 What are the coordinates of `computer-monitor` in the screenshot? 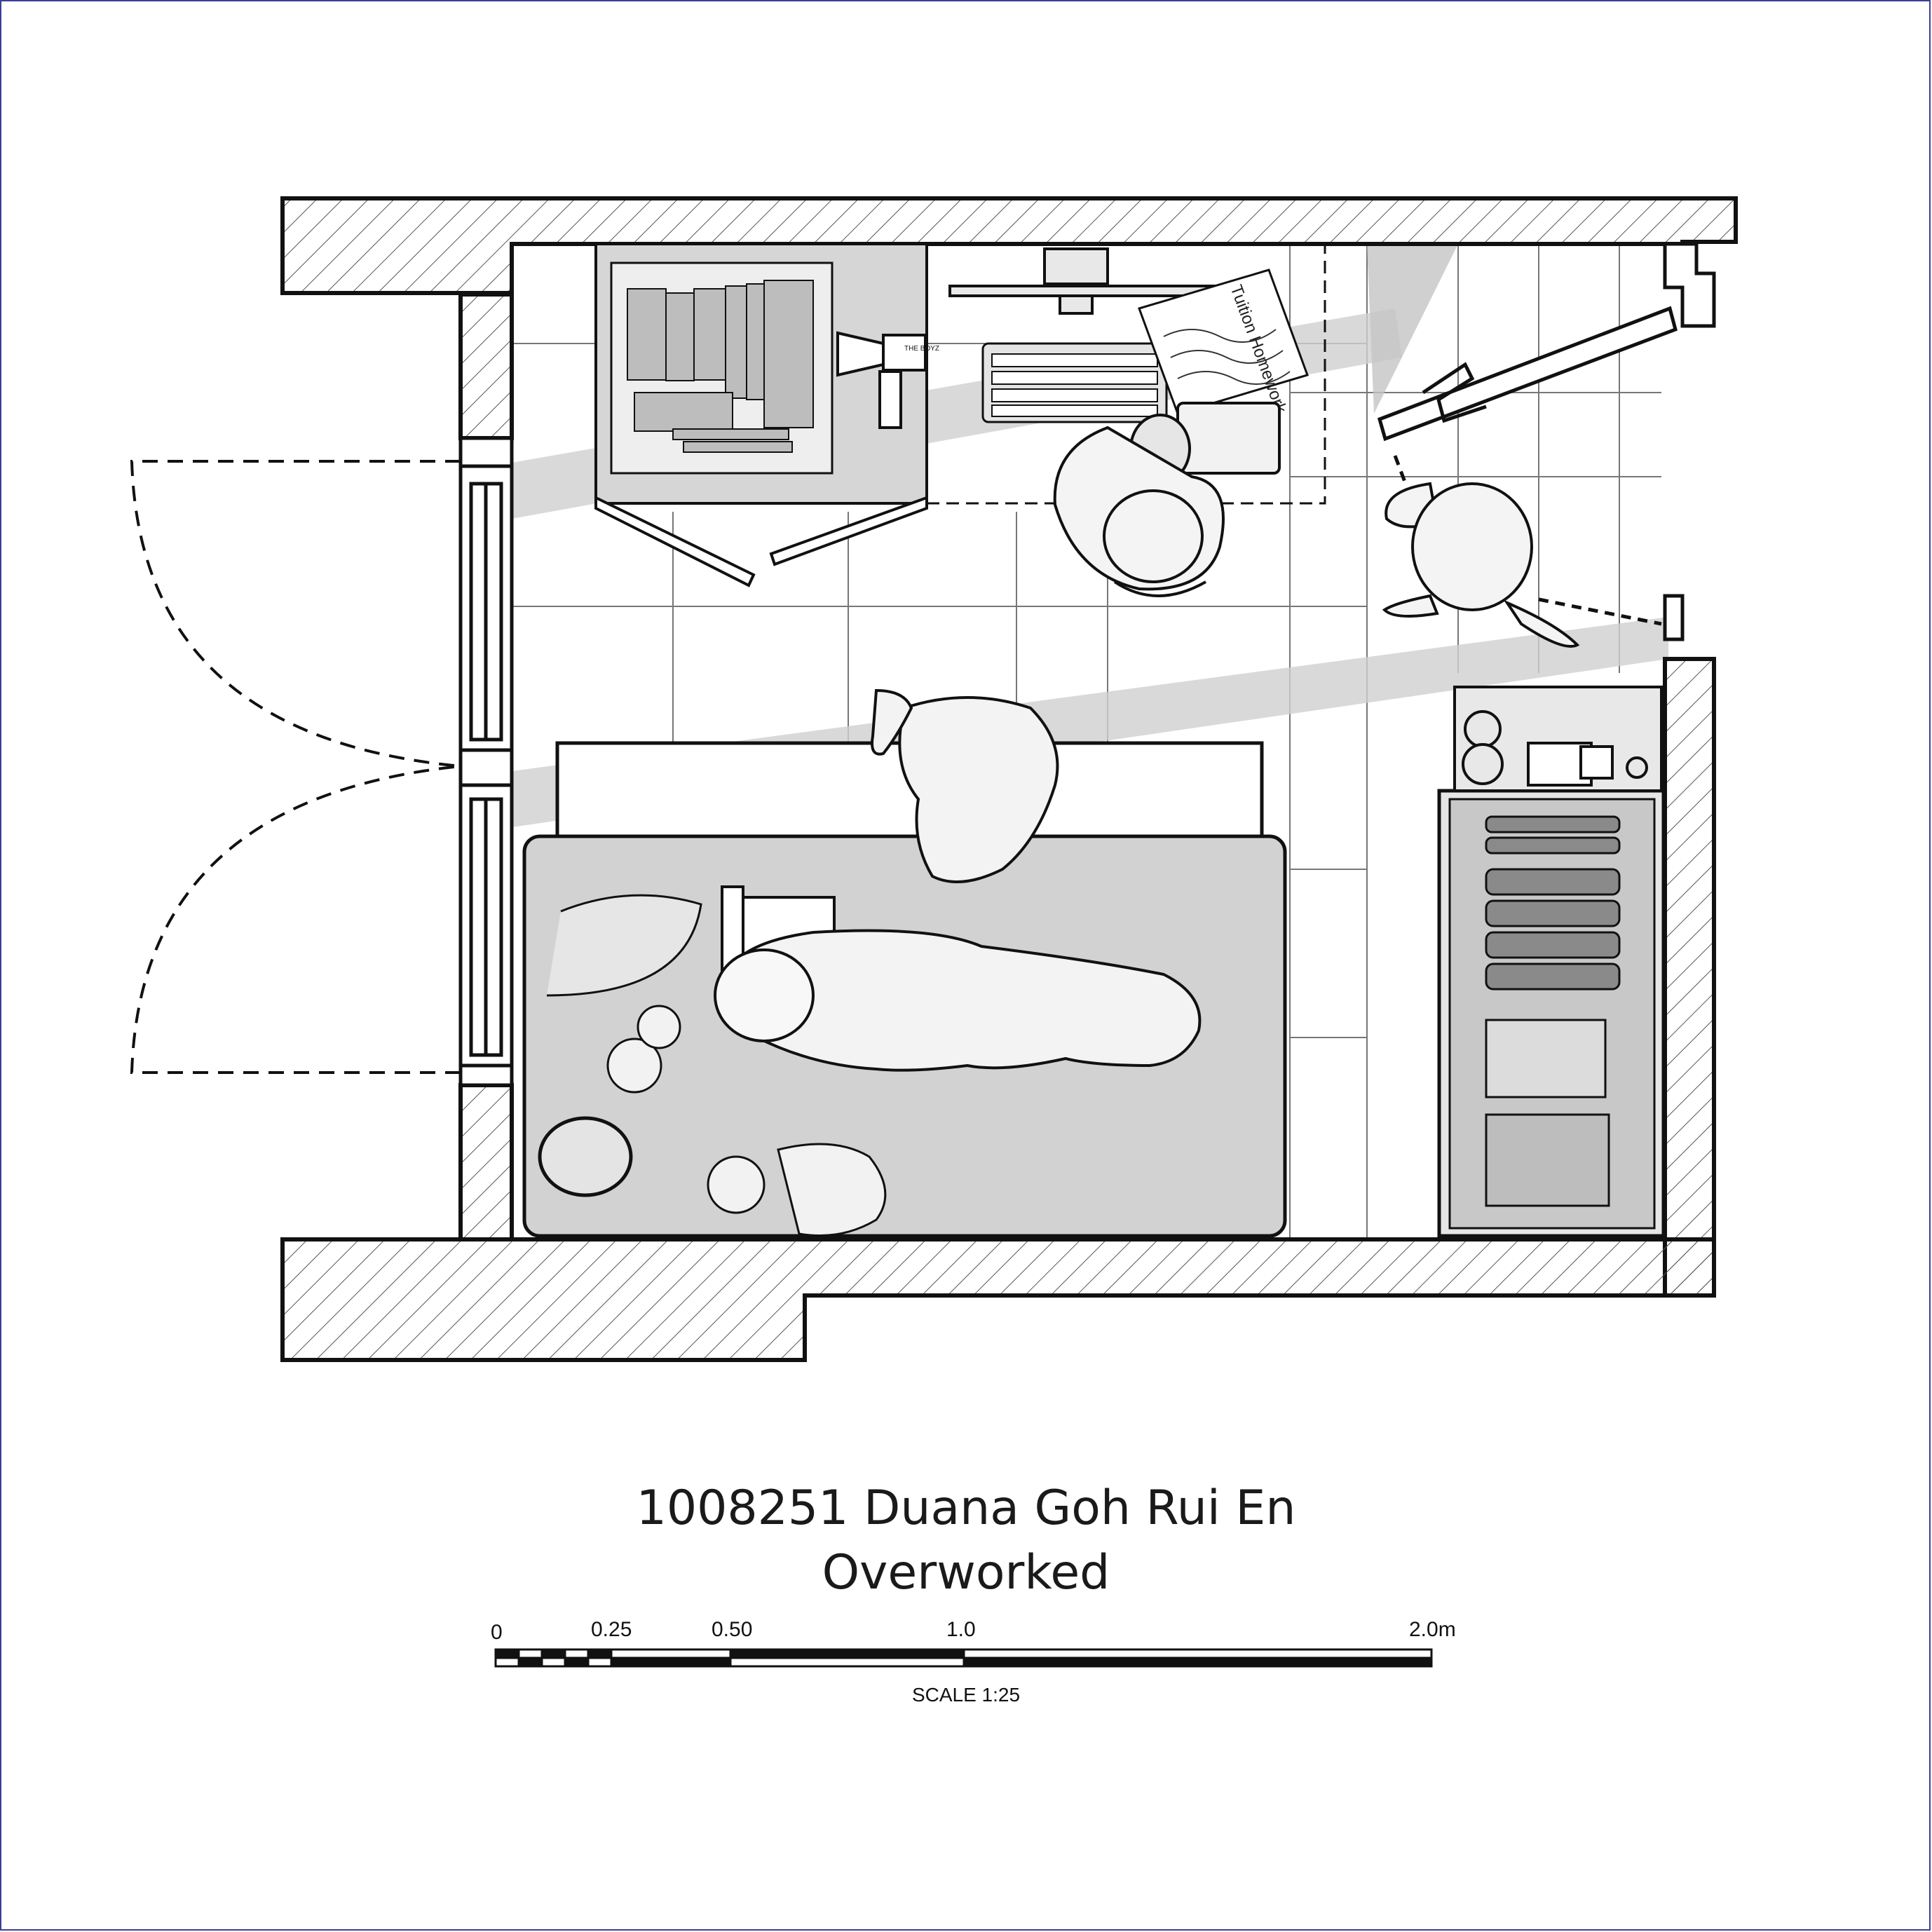 It's located at (1107, 281).